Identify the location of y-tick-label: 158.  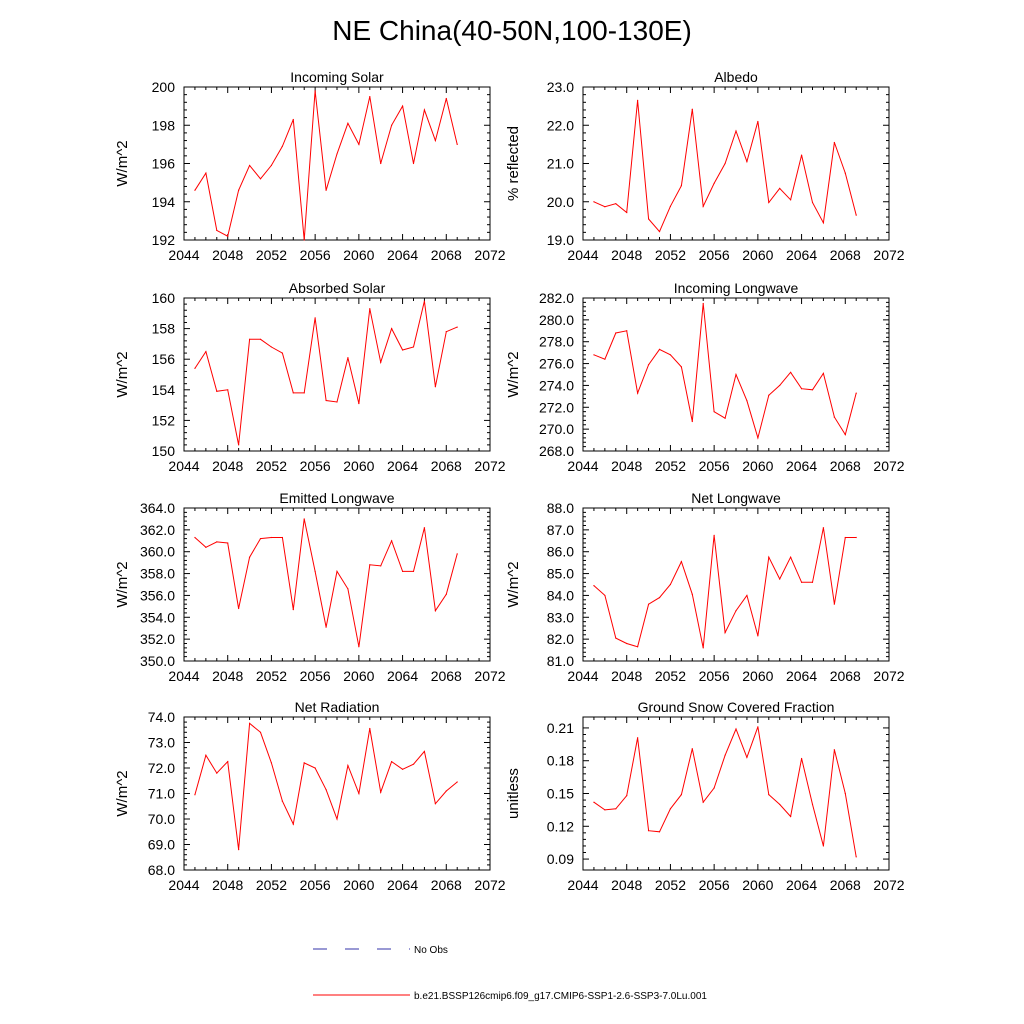
(164, 329).